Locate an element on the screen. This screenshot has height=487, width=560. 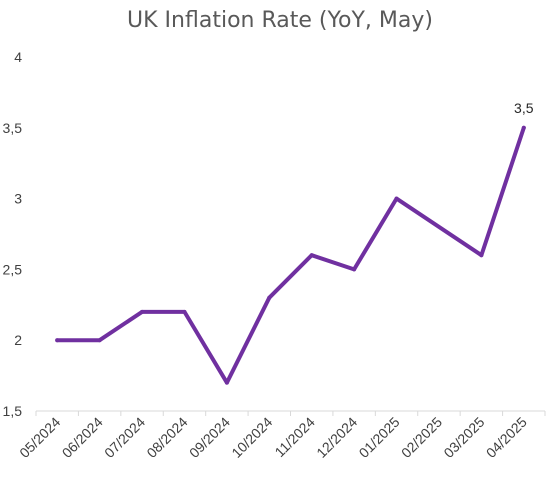
y-tick-label: 4 is located at coordinates (18, 57).